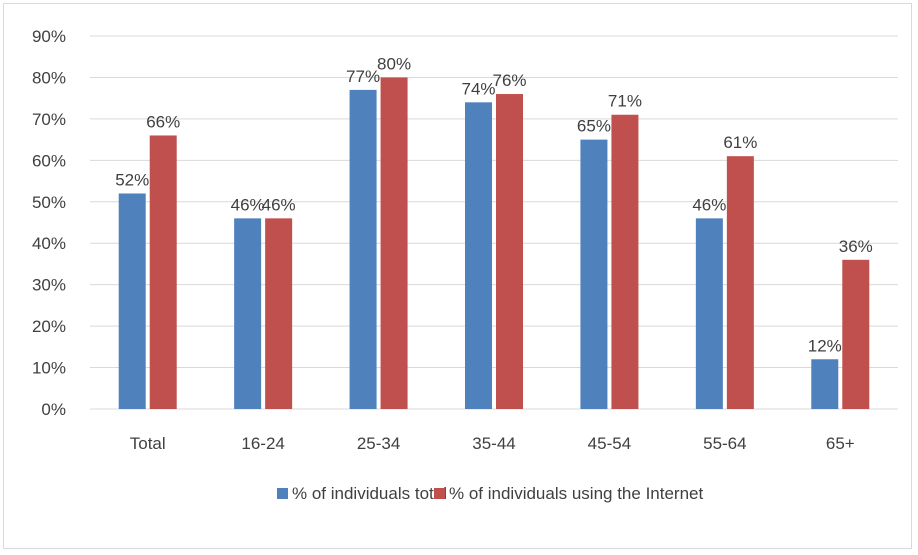  Describe the element at coordinates (825, 345) in the screenshot. I see `data-label: 12%` at that location.